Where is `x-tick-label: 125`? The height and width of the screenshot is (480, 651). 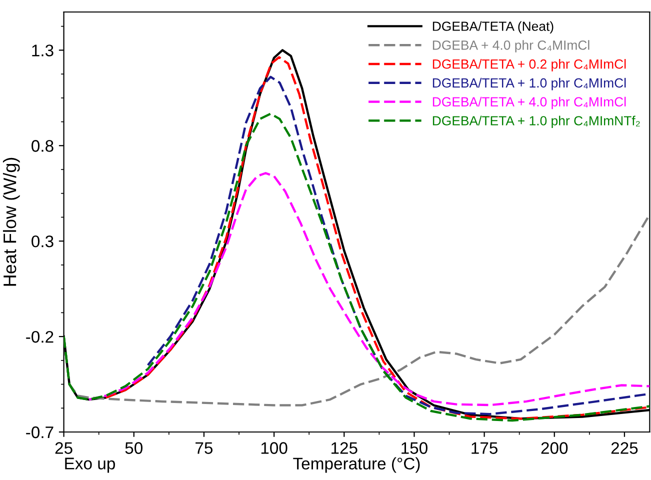 x-tick-label: 125 is located at coordinates (345, 448).